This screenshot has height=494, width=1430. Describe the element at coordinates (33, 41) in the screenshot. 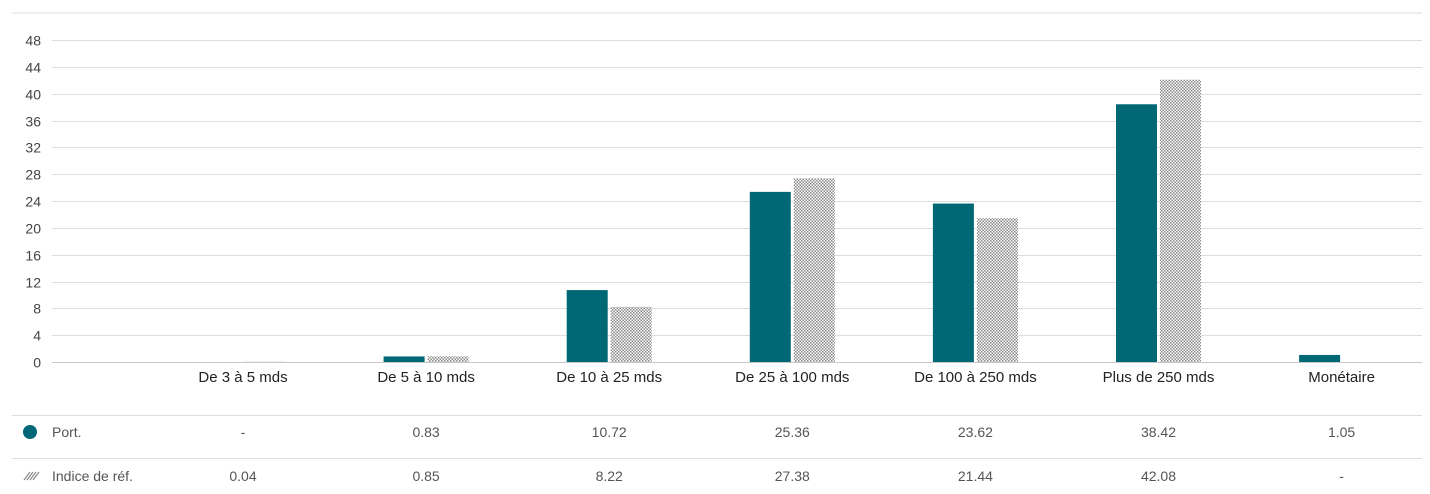

I see `y-tick-label: 48` at that location.